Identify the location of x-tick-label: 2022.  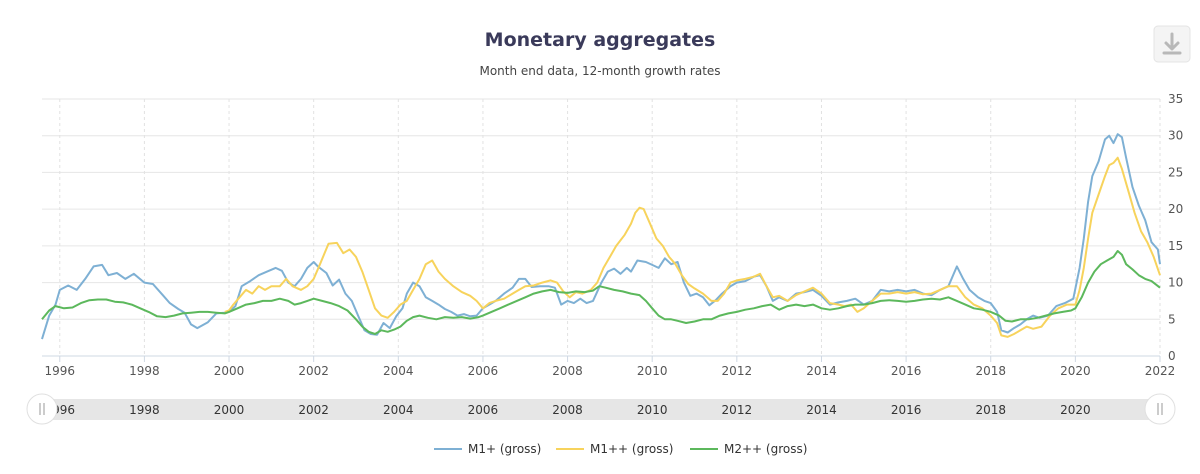
(1160, 371).